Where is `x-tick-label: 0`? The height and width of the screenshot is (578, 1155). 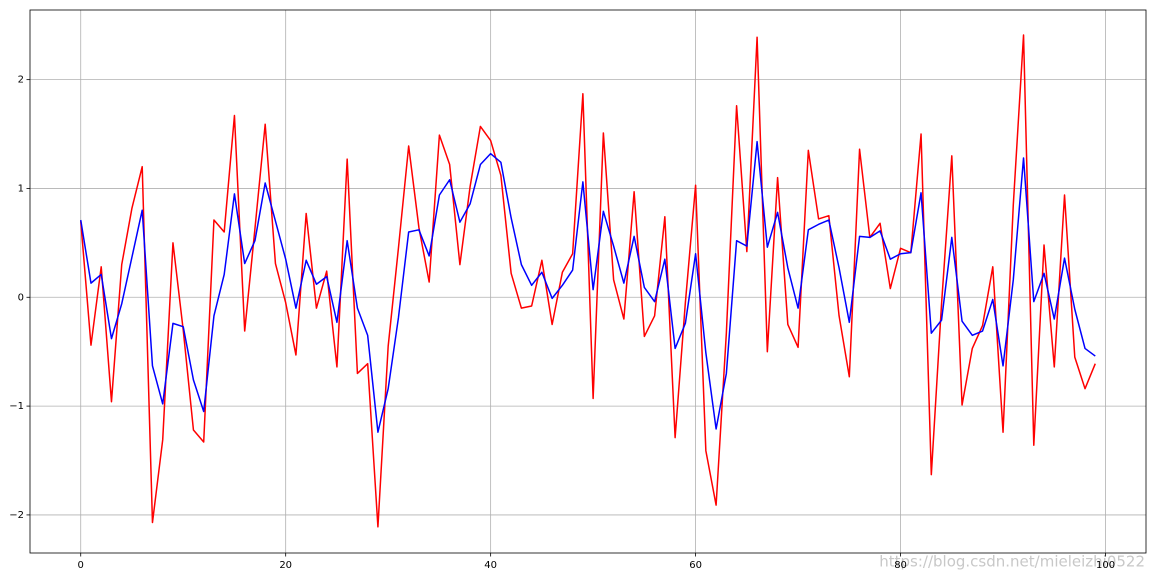 x-tick-label: 0 is located at coordinates (81, 565).